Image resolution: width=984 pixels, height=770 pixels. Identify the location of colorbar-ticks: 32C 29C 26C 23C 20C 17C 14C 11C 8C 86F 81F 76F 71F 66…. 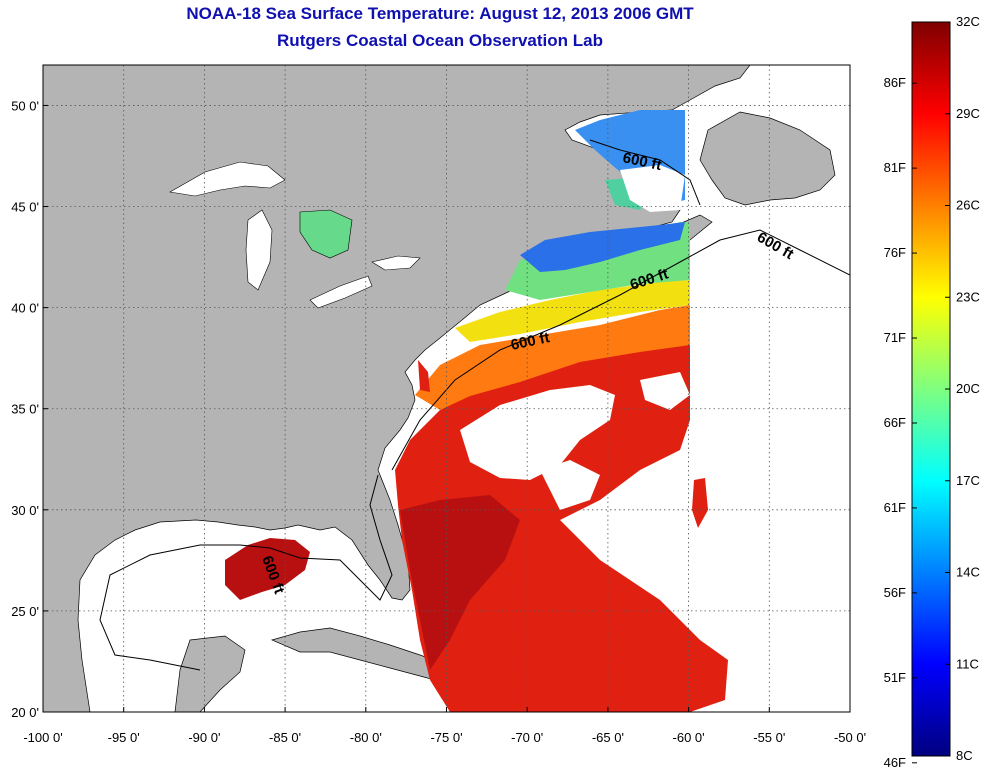
(932, 392).